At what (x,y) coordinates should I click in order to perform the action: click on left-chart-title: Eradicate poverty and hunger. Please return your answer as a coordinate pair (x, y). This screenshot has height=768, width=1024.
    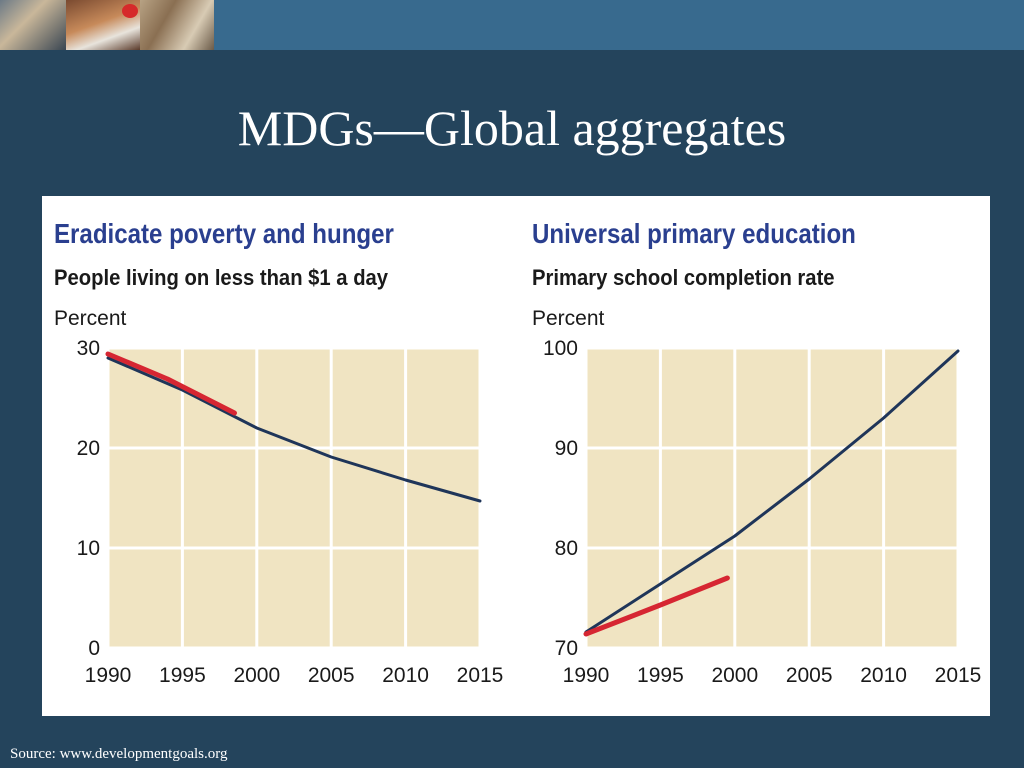
    Looking at the image, I should click on (224, 233).